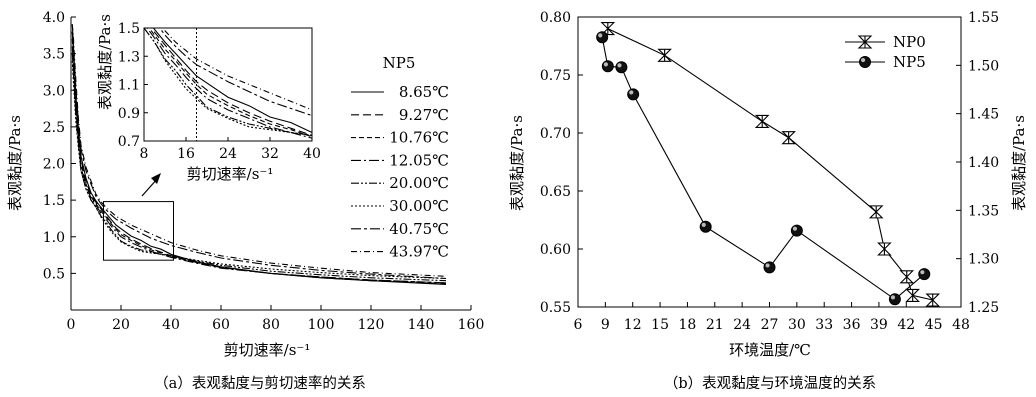 The image size is (1036, 397). What do you see at coordinates (772, 317) in the screenshot?
I see `chart-b-x-ticks: 6 9 12 15 18 21 24 27 30 33 36 39 42 45 48` at bounding box center [772, 317].